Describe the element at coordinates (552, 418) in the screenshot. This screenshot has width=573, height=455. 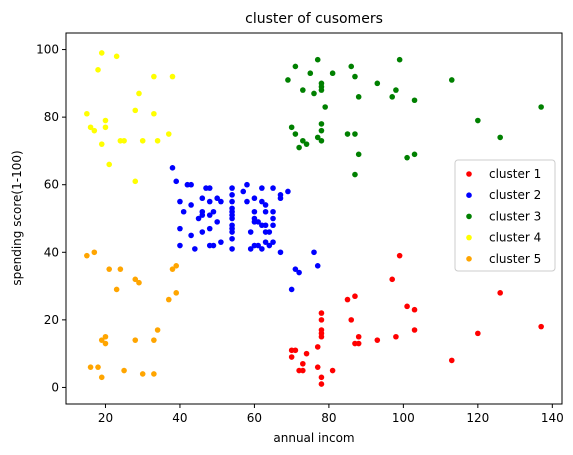
I see `x-tick-label: 140` at that location.